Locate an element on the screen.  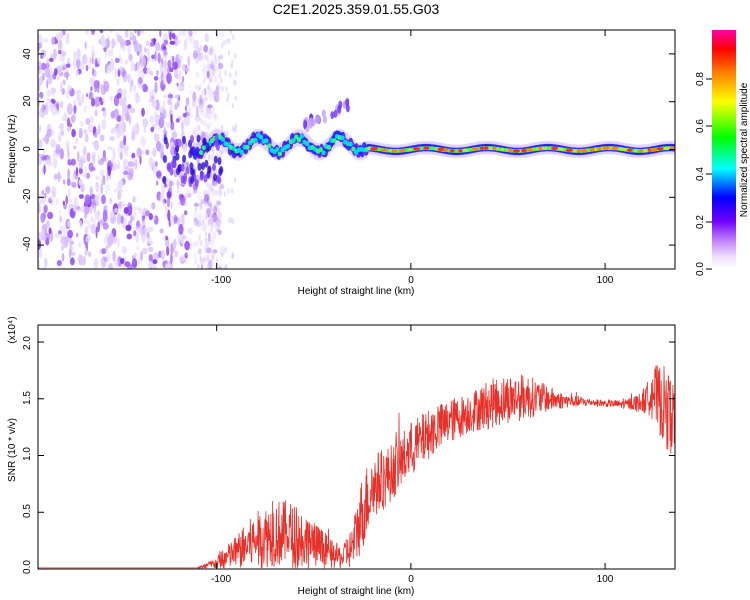
colorbar-ticks is located at coordinates (709, 174).